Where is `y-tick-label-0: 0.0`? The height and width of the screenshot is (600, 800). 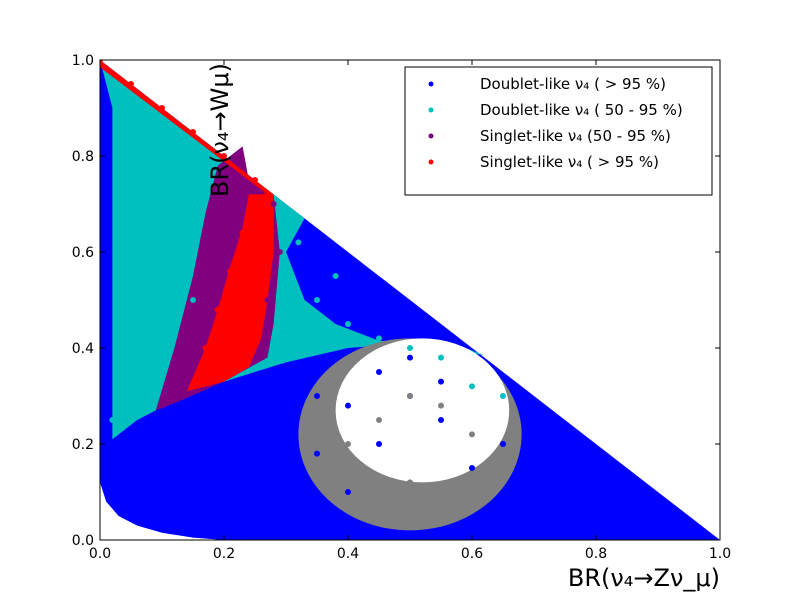
y-tick-label-0: 0.0 is located at coordinates (83, 541).